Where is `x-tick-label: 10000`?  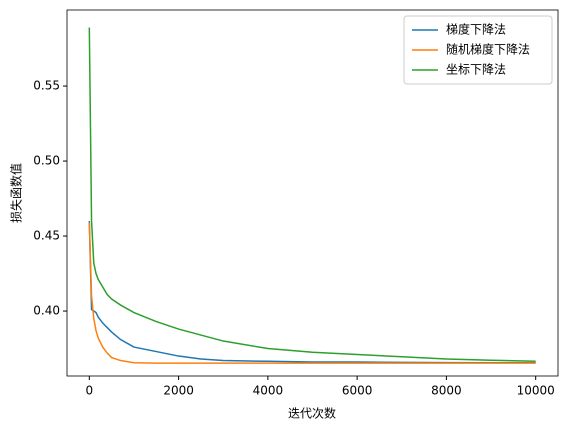 x-tick-label: 10000 is located at coordinates (536, 391).